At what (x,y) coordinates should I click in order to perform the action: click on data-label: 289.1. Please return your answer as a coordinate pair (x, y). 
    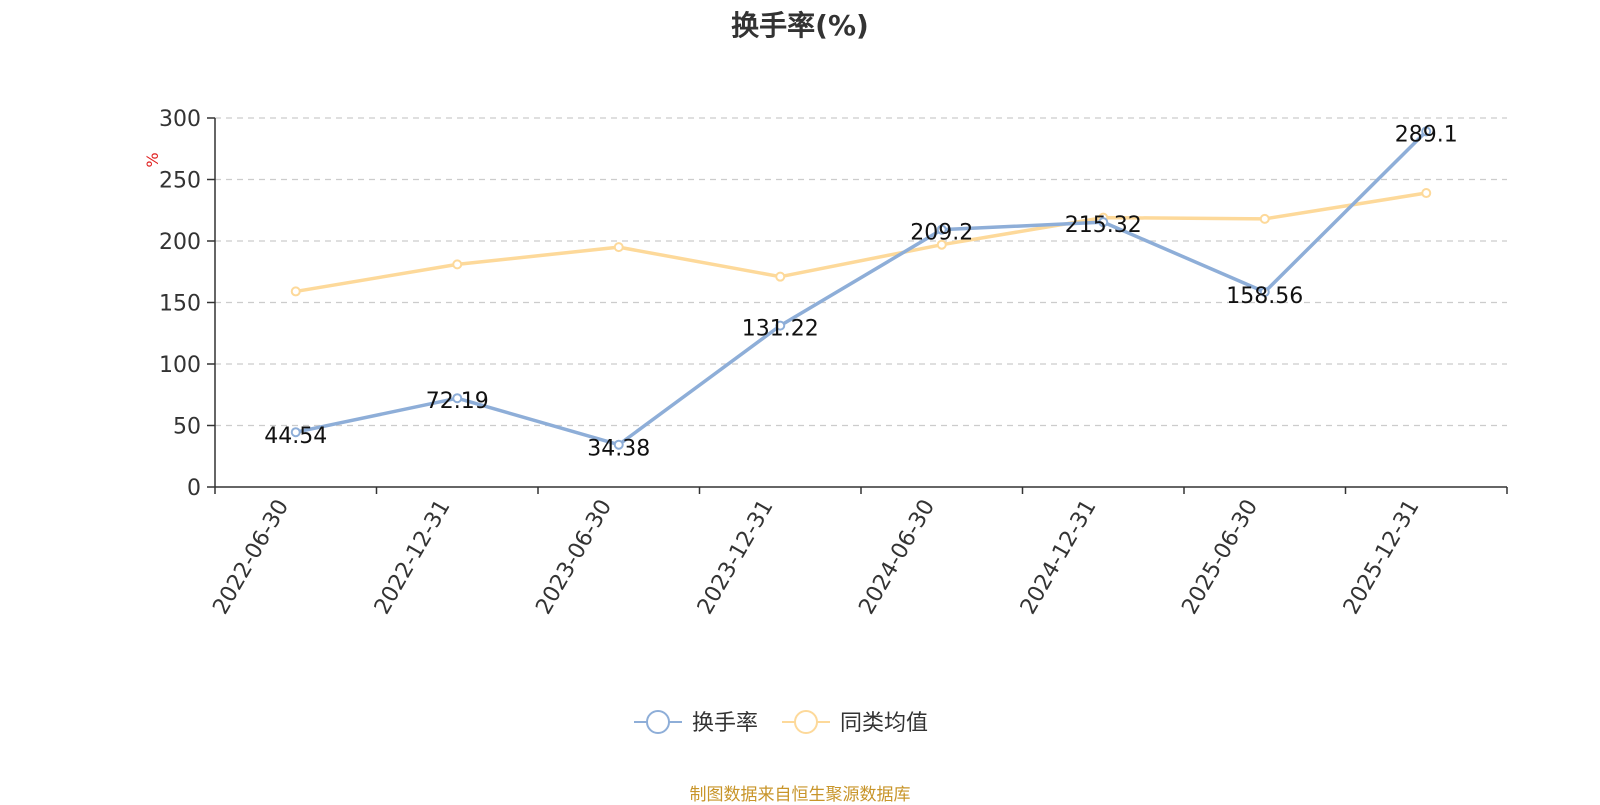
    Looking at the image, I should click on (1426, 134).